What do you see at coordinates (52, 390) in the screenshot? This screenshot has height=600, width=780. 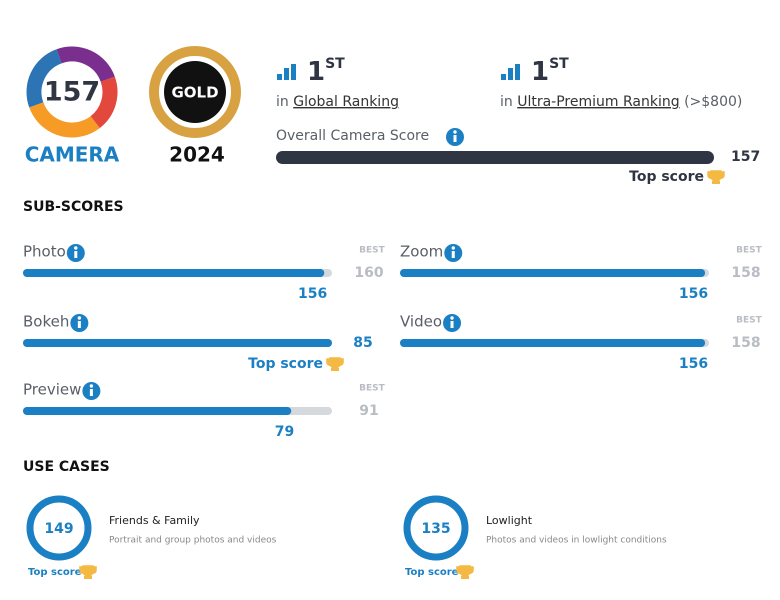 I see `sub-score-name: Preview` at bounding box center [52, 390].